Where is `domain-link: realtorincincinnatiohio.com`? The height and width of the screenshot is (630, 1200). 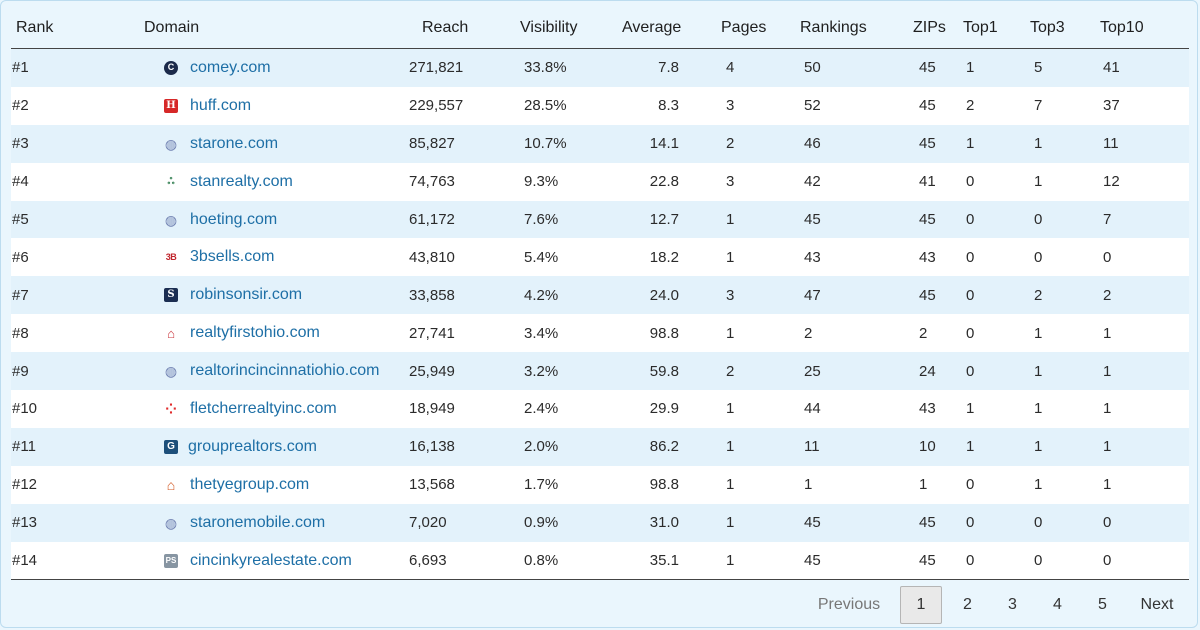
domain-link: realtorincincinnatiohio.com is located at coordinates (285, 371).